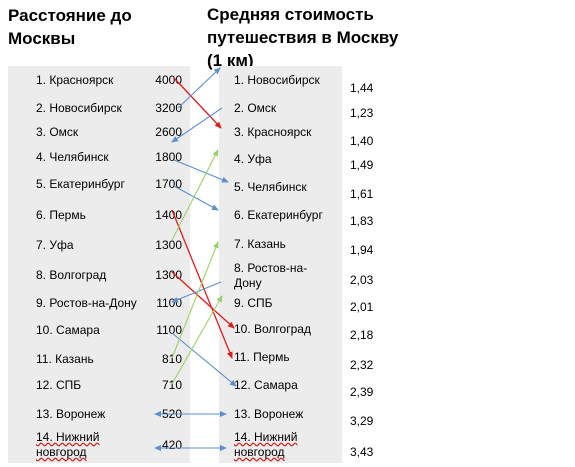 This screenshot has height=467, width=575. Describe the element at coordinates (362, 421) in the screenshot. I see `cost-row-value: 3,29` at that location.